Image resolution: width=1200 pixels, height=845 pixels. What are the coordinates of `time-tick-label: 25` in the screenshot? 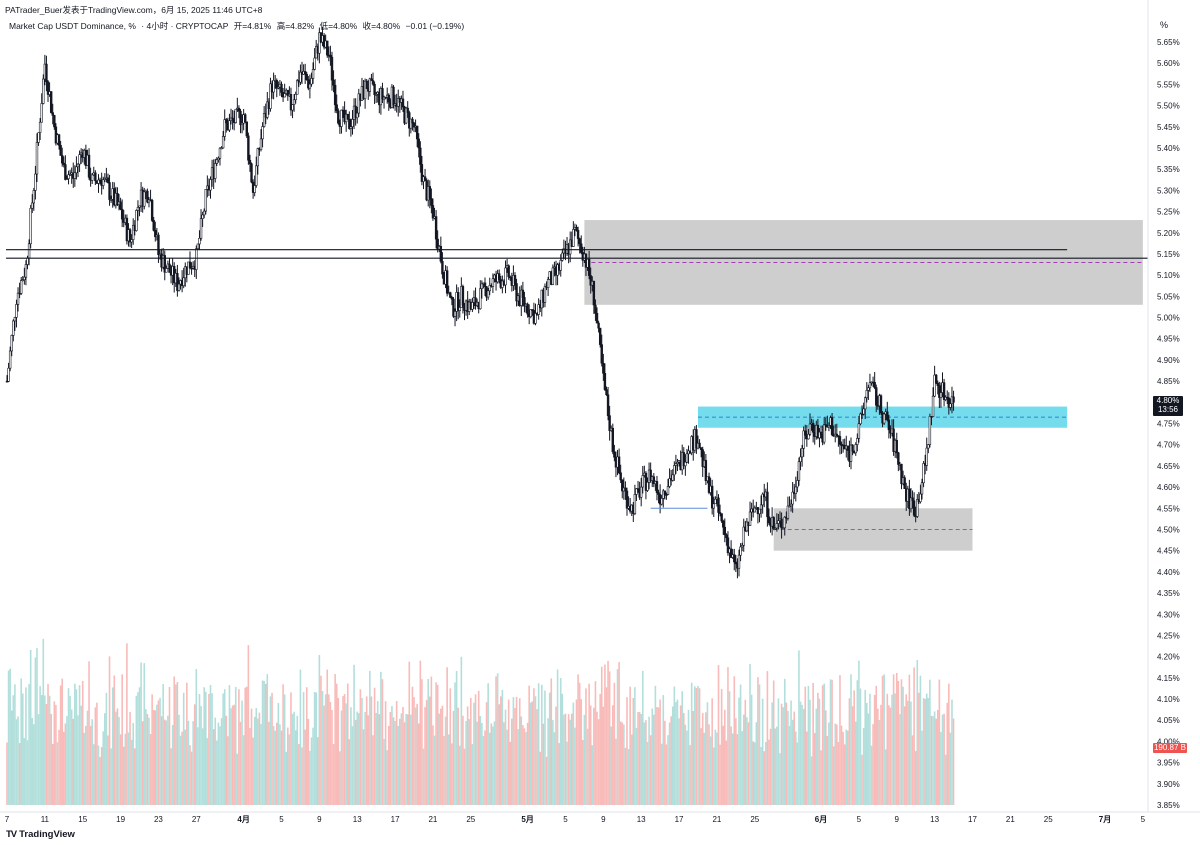 It's located at (1048, 819).